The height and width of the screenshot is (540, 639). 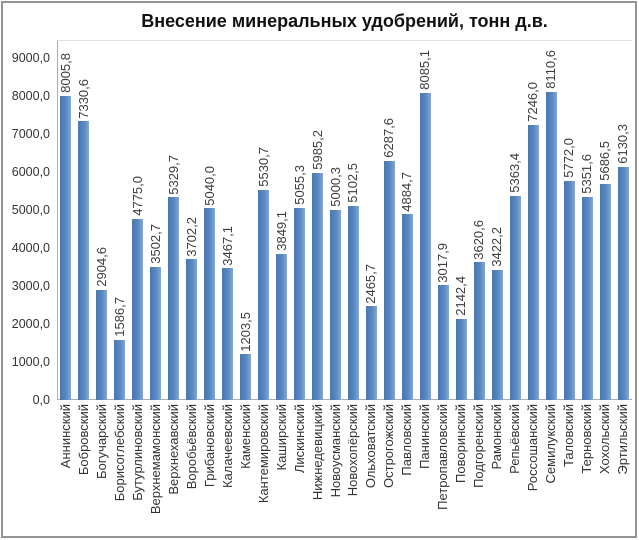 I want to click on bar-value-label: 3702,2, so click(x=191, y=236).